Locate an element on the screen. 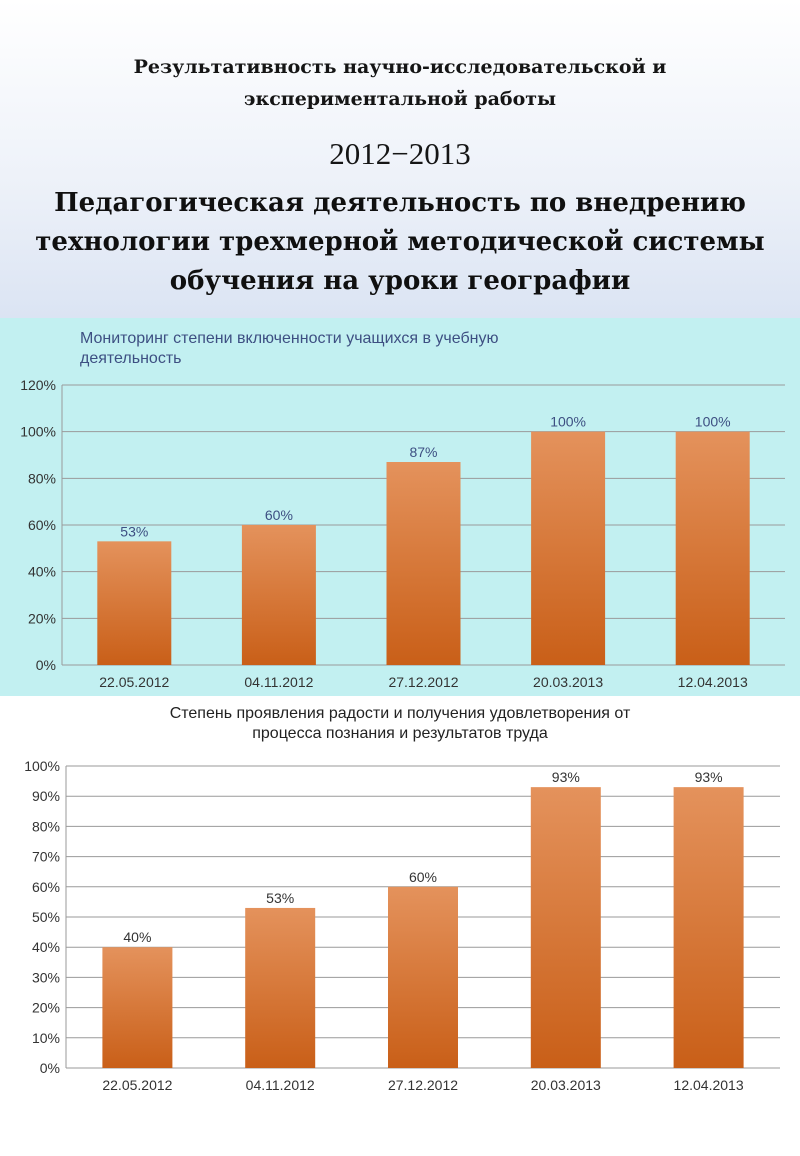 The width and height of the screenshot is (800, 1156). chart-title-line: процесса познания и результатов труда is located at coordinates (400, 733).